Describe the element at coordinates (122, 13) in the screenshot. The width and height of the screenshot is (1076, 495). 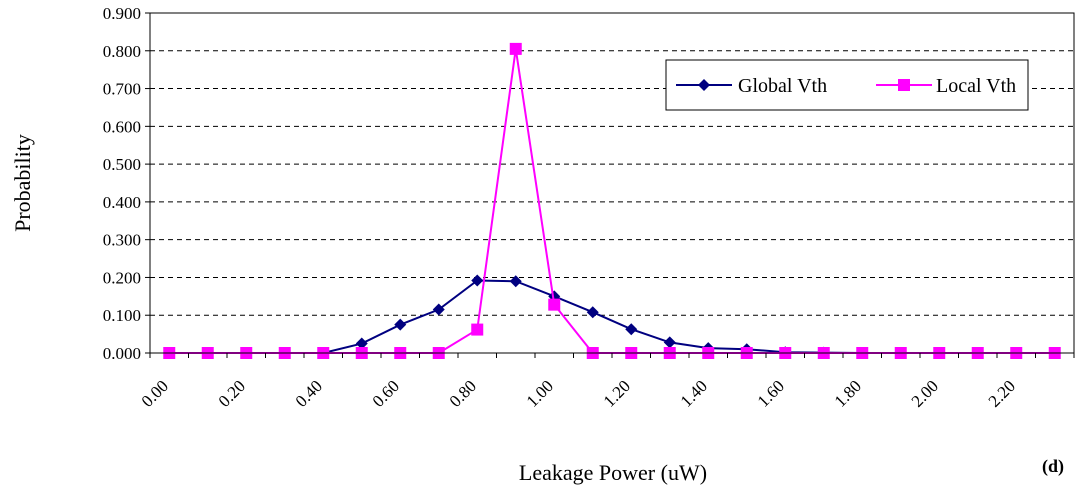
I see `y-tick-label: 0.900` at that location.